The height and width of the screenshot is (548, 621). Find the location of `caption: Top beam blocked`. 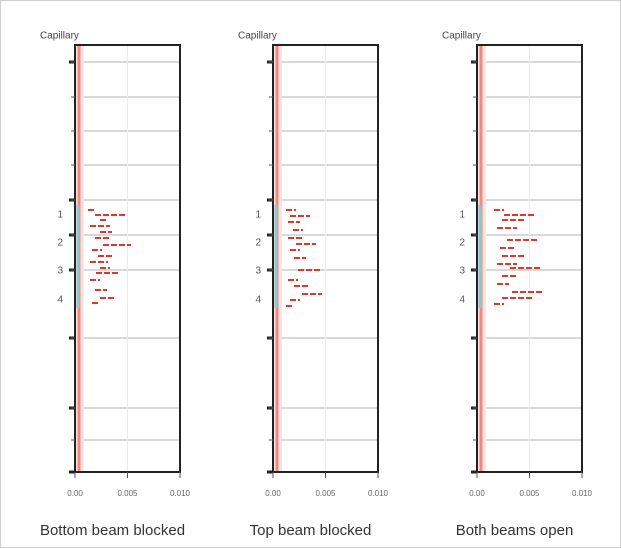

caption: Top beam blocked is located at coordinates (311, 530).